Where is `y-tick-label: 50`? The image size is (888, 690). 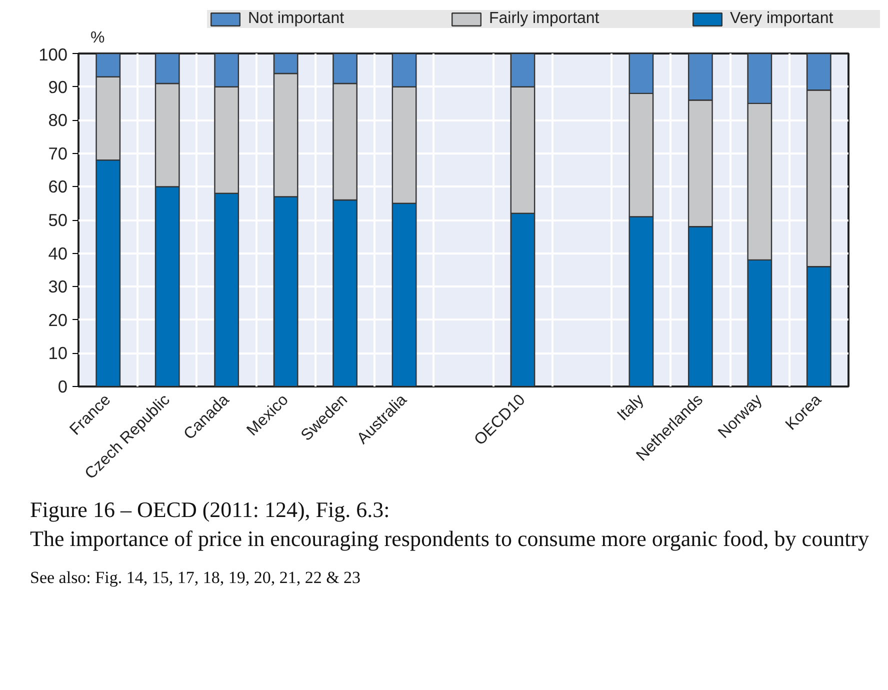 y-tick-label: 50 is located at coordinates (58, 220).